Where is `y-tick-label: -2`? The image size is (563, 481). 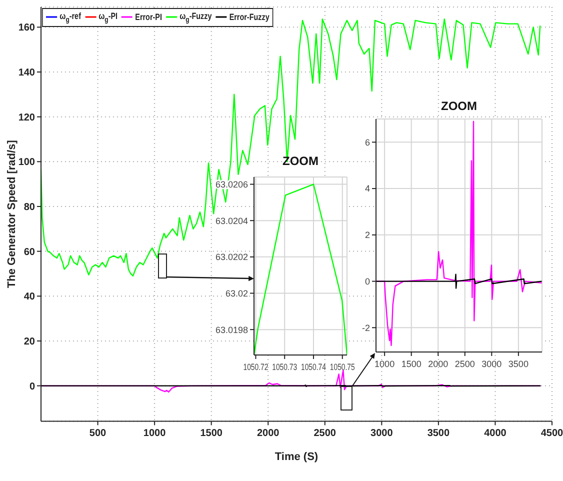 y-tick-label: -2 is located at coordinates (366, 327).